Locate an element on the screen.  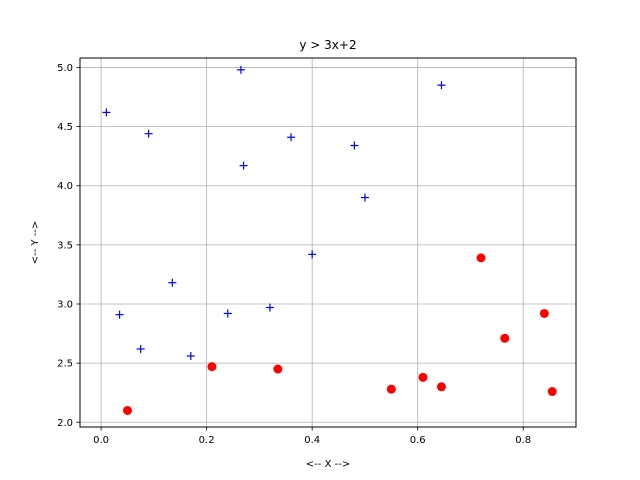
x-tick-label: 0.6 is located at coordinates (418, 440).